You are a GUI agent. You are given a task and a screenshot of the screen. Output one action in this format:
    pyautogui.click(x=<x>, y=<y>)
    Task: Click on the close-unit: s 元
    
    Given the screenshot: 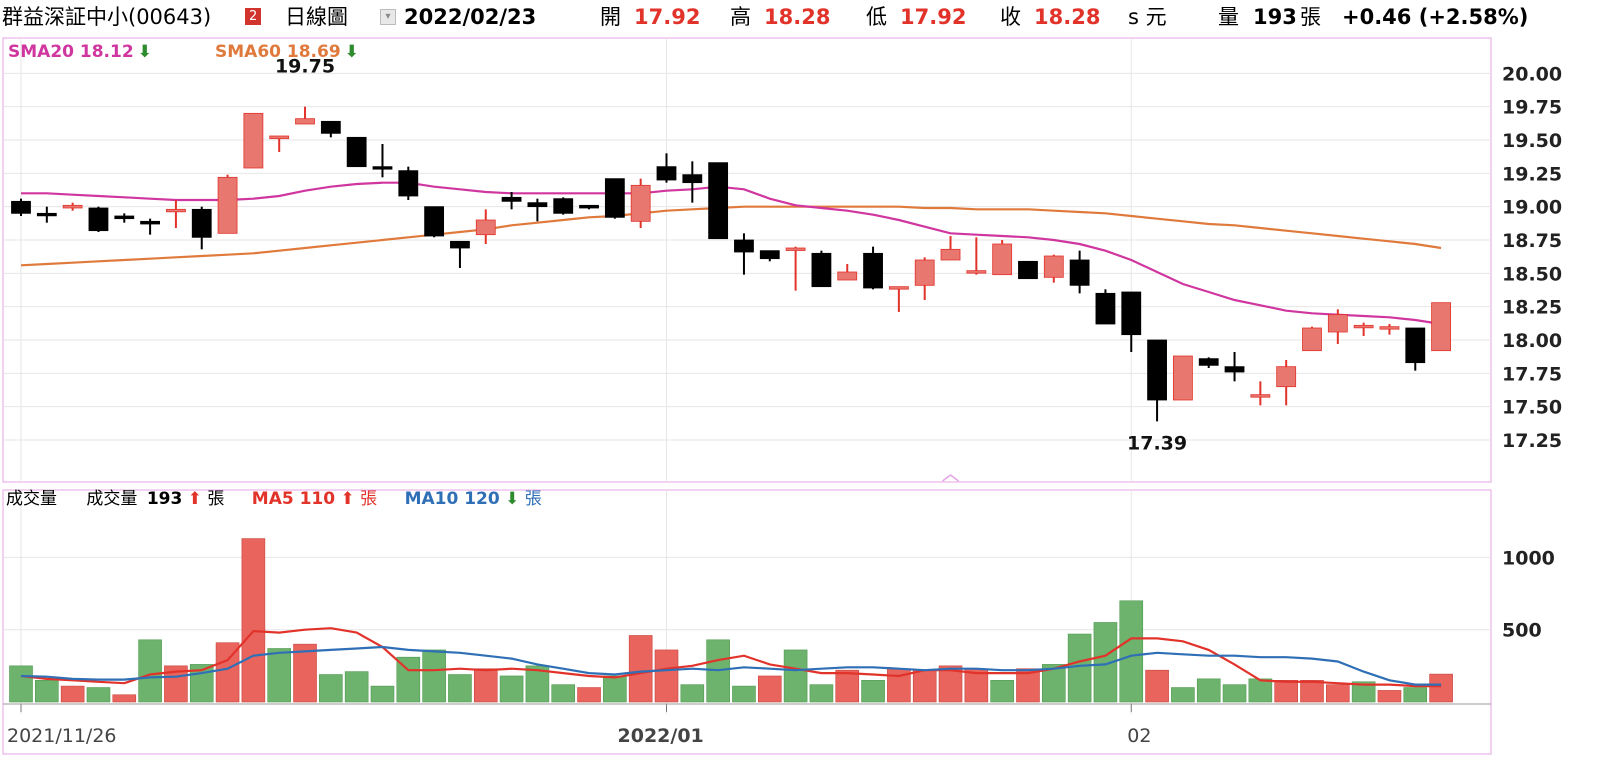 What is the action you would take?
    pyautogui.click(x=1147, y=17)
    